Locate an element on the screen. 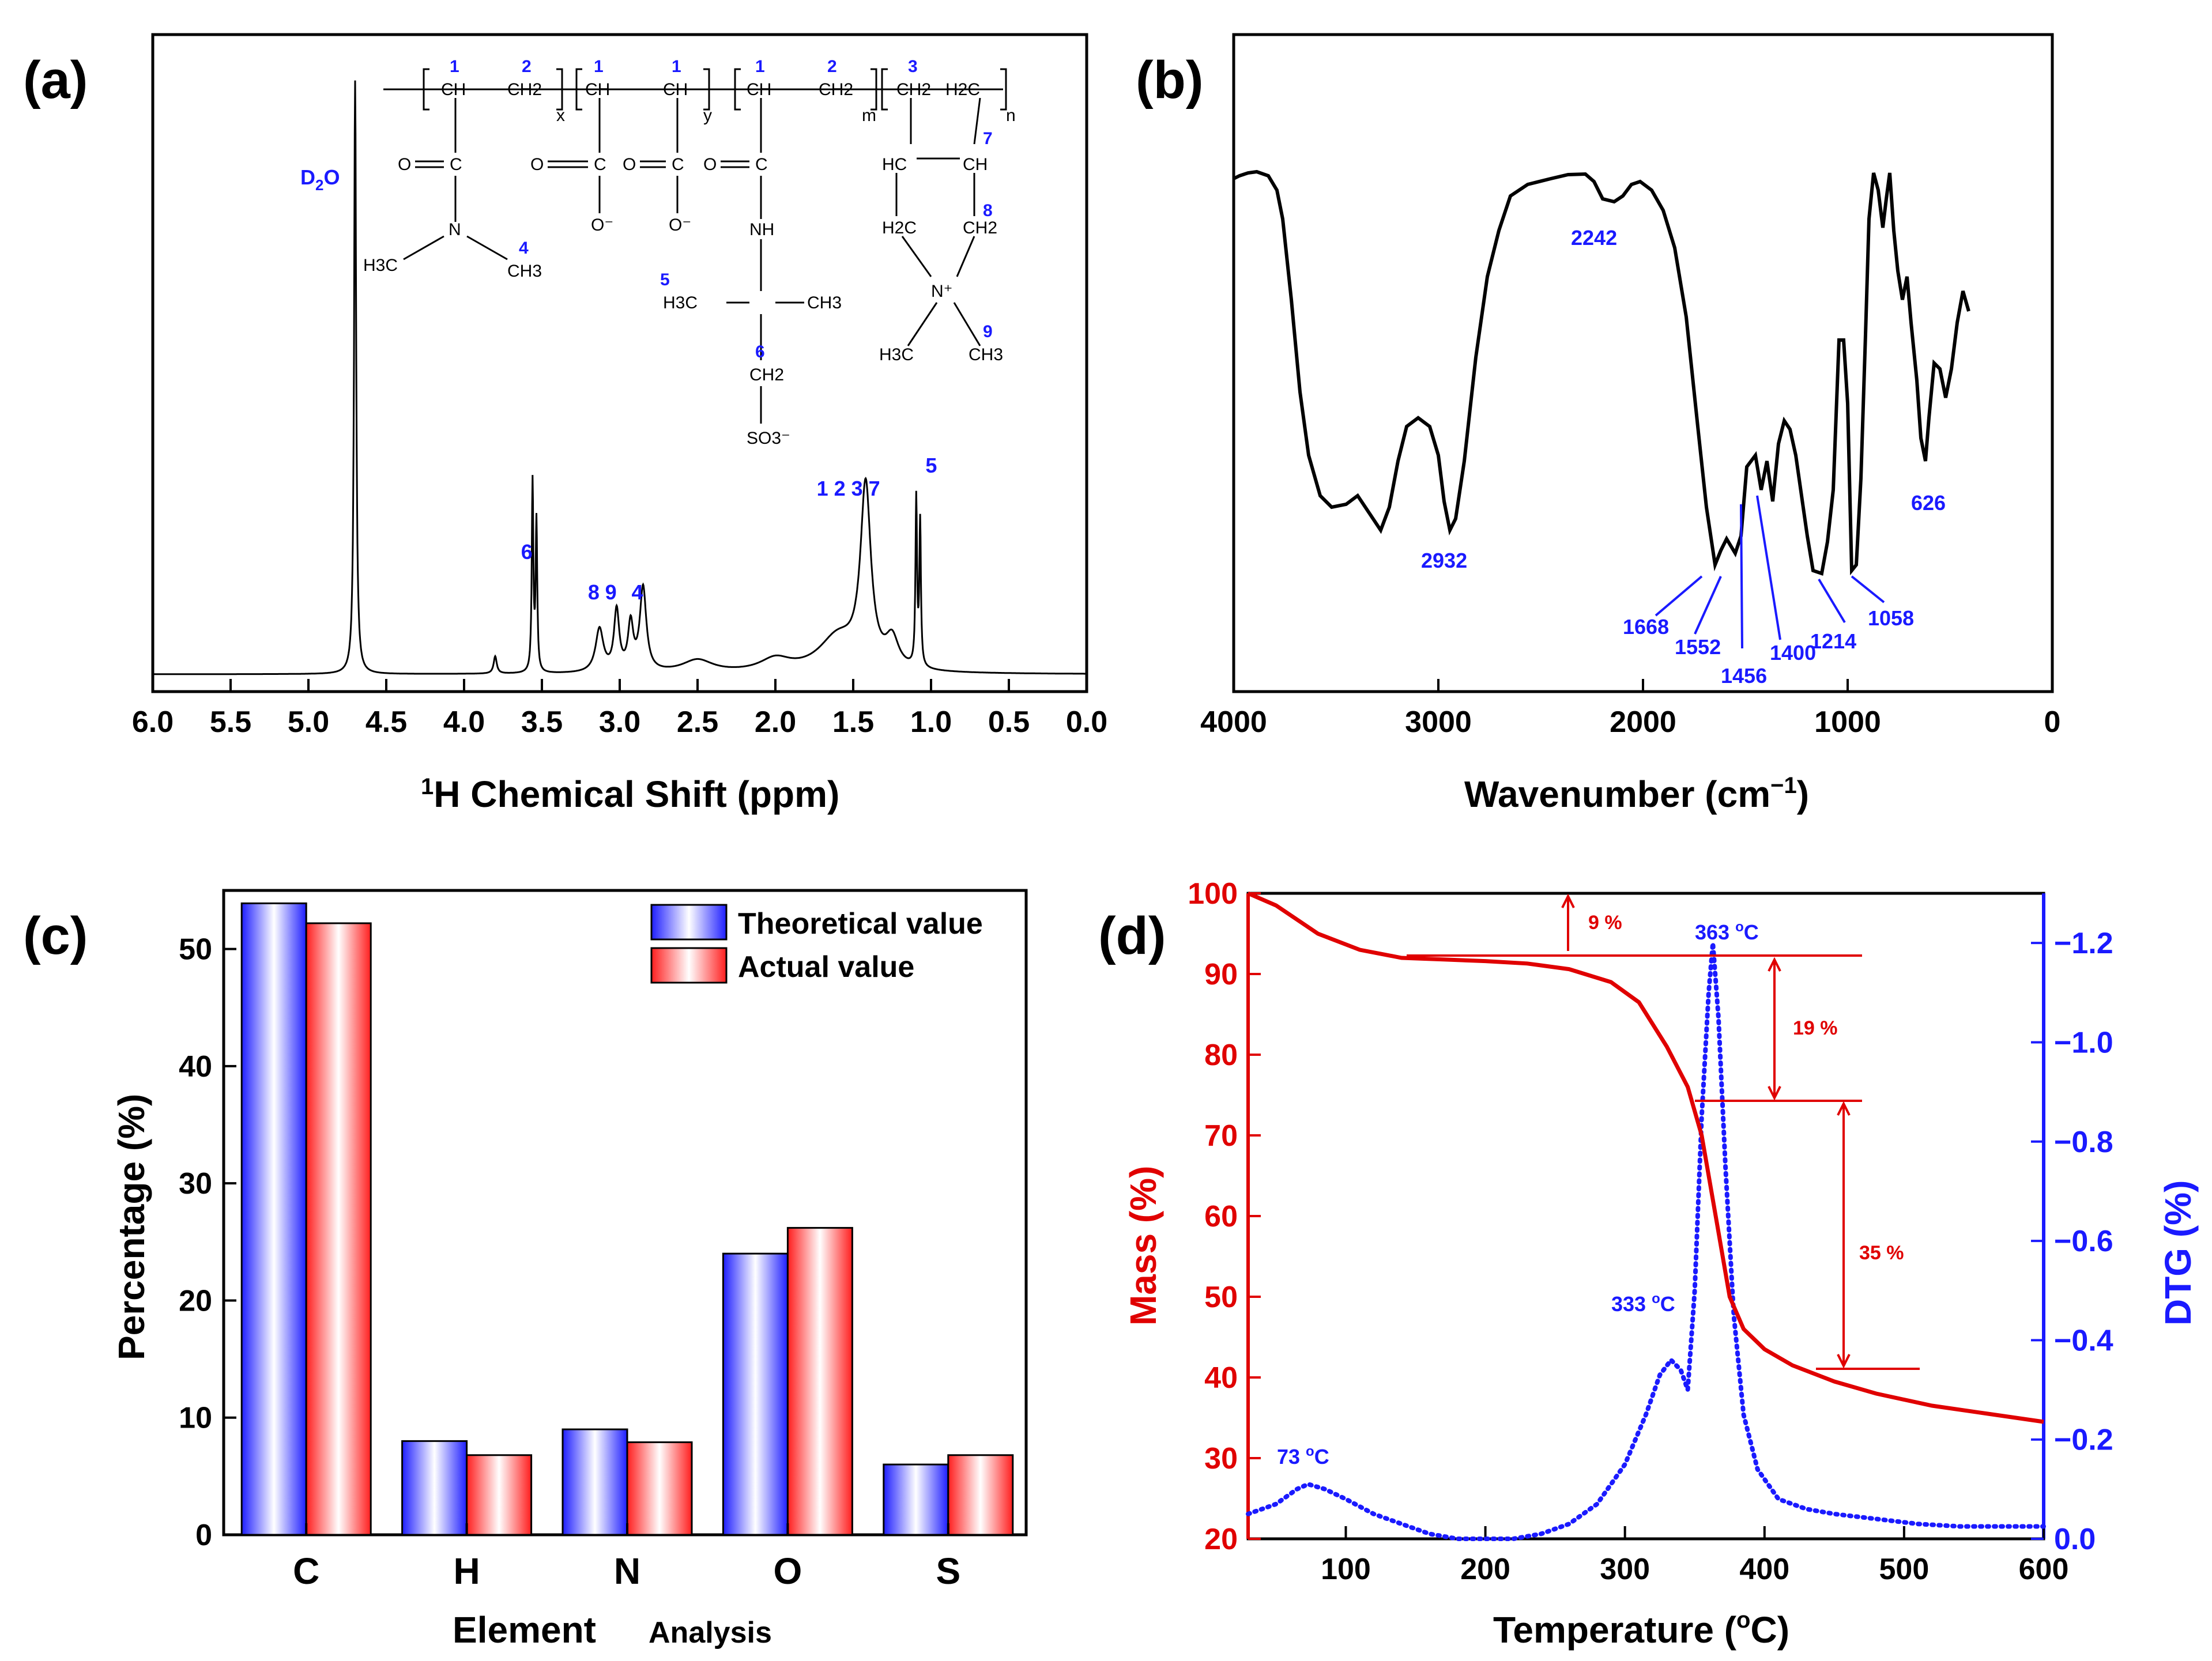 This screenshot has width=2212, height=1661. c-bar-H-theoretical is located at coordinates (435, 1488).